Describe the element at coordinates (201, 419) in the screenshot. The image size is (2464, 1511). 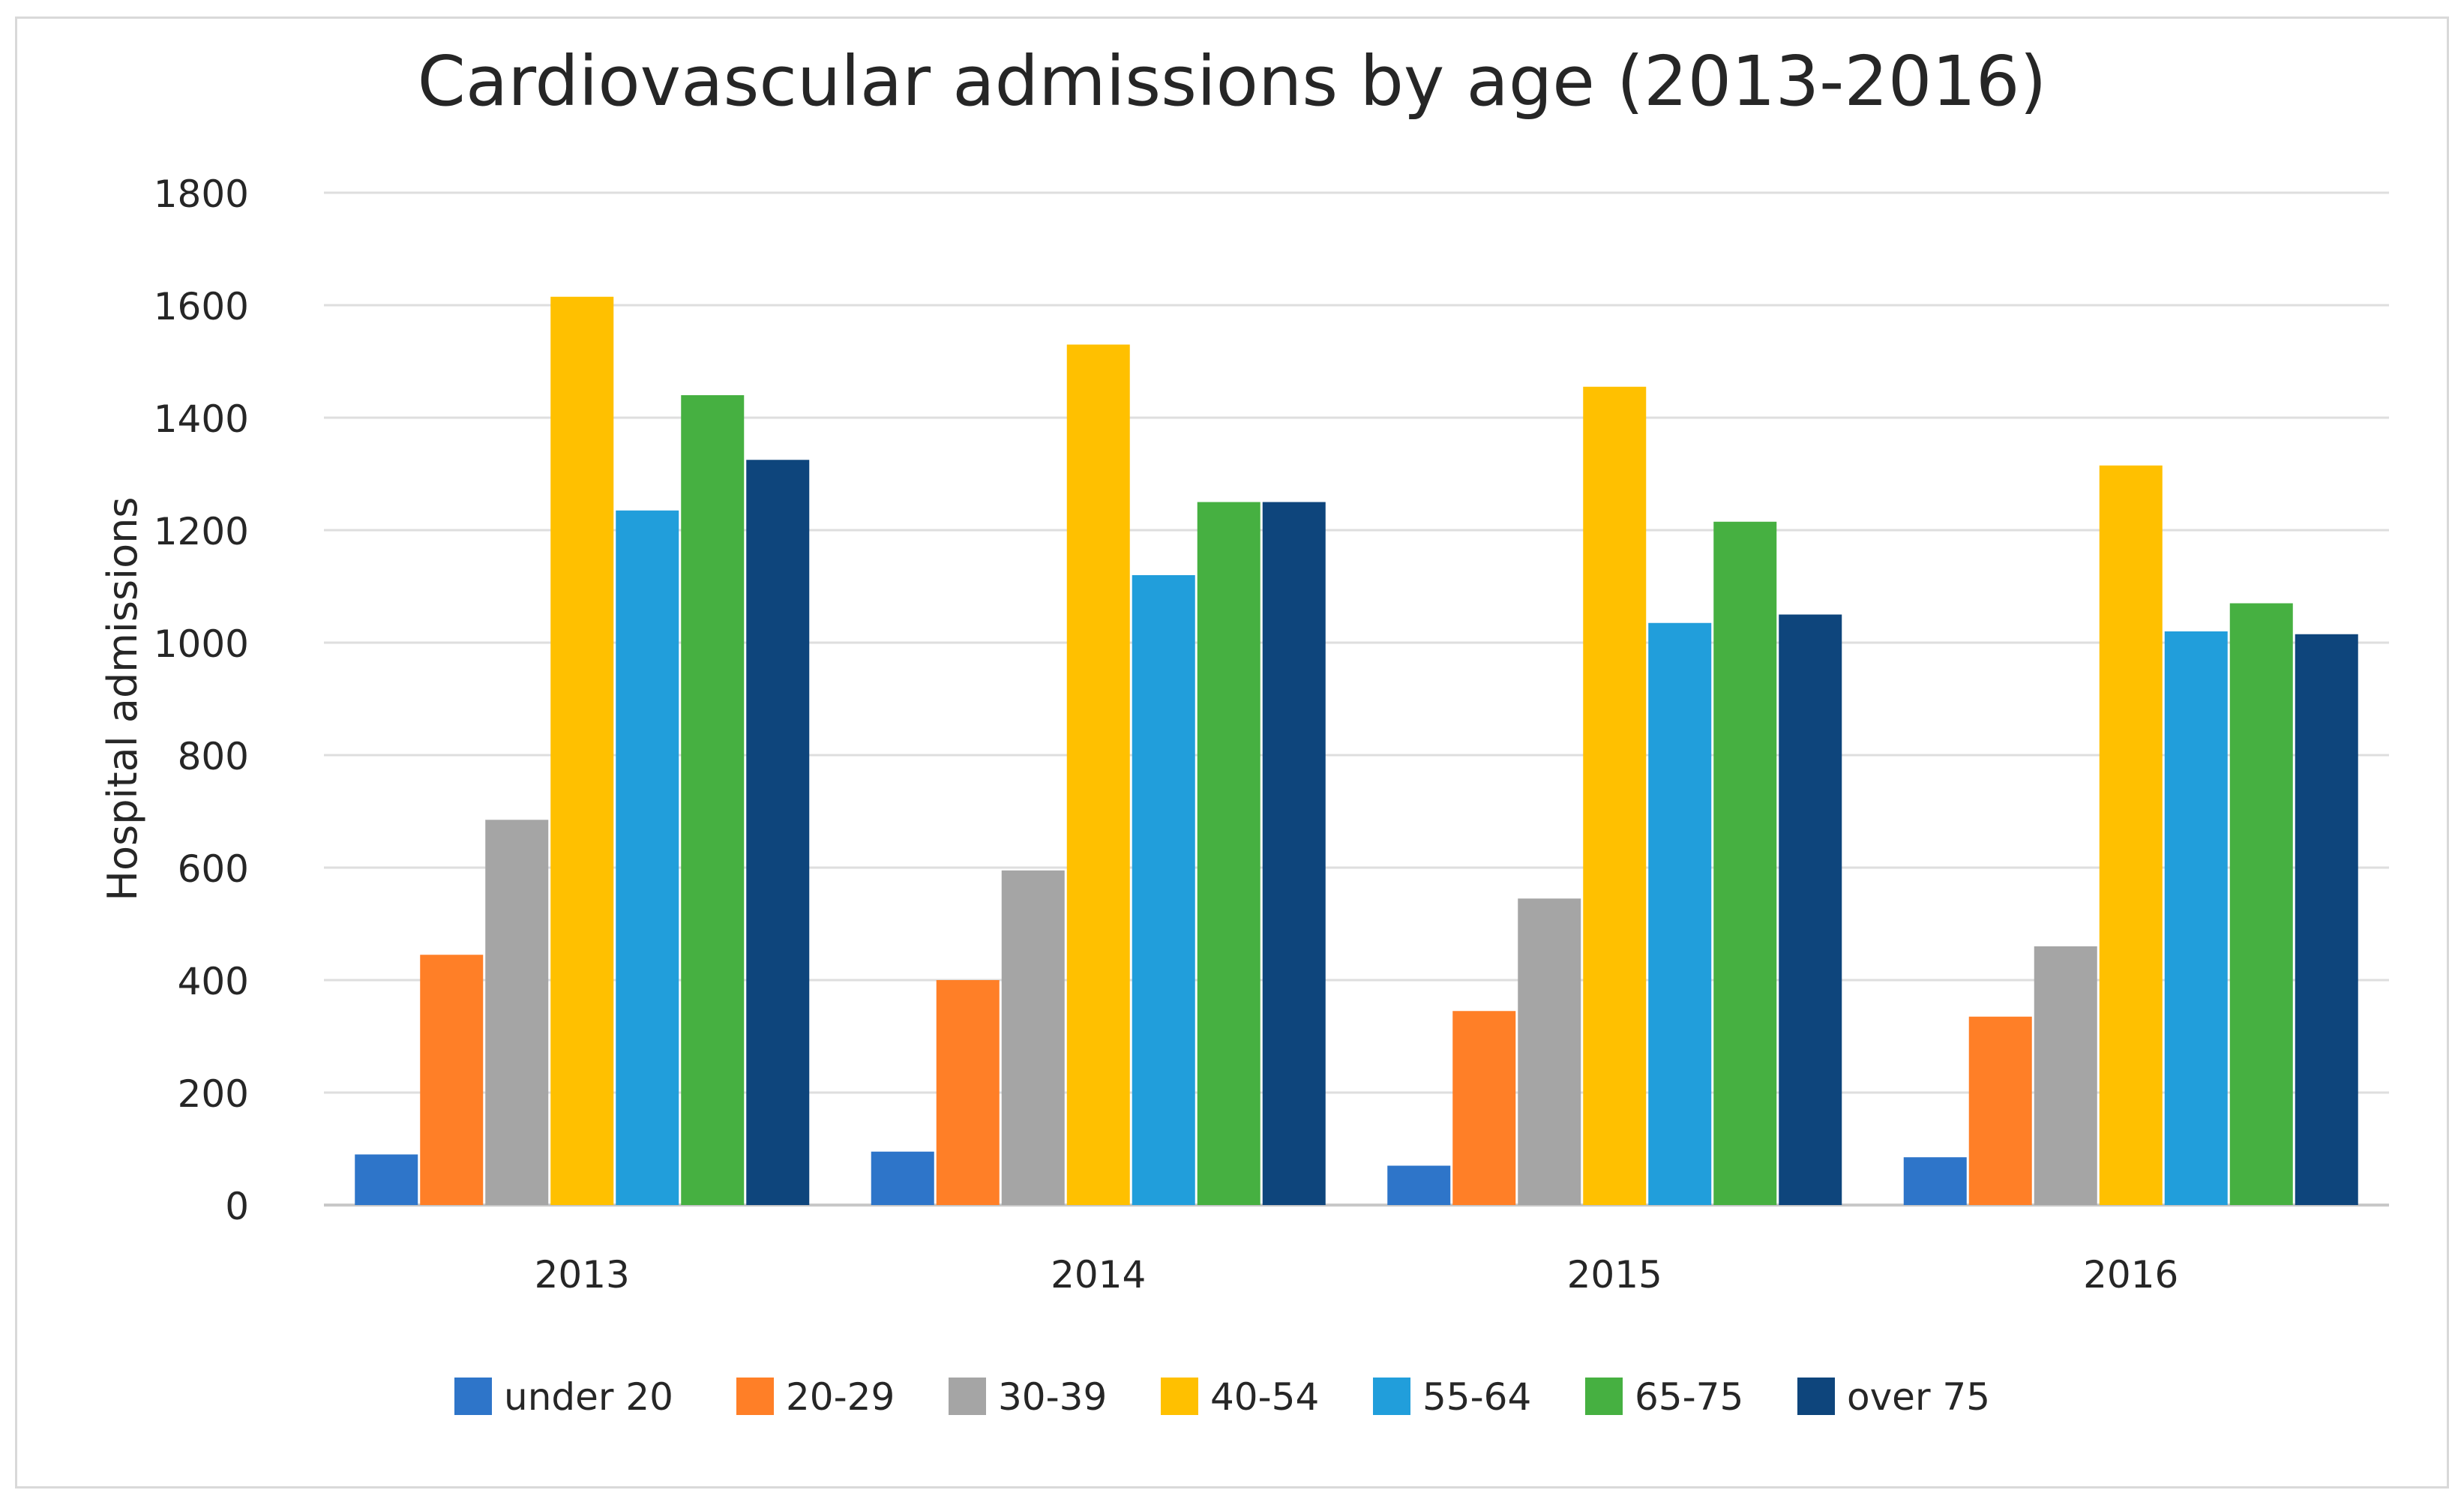
I see `y-tick-label: 1400` at that location.